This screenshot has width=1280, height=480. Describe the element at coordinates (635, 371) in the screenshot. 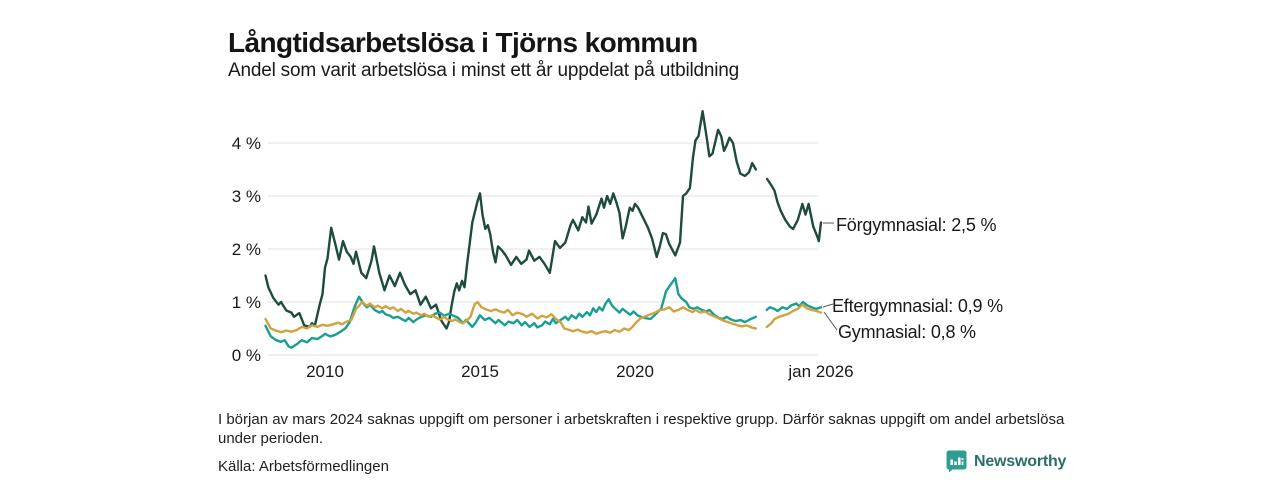

I see `x-tick-label: 2020` at that location.